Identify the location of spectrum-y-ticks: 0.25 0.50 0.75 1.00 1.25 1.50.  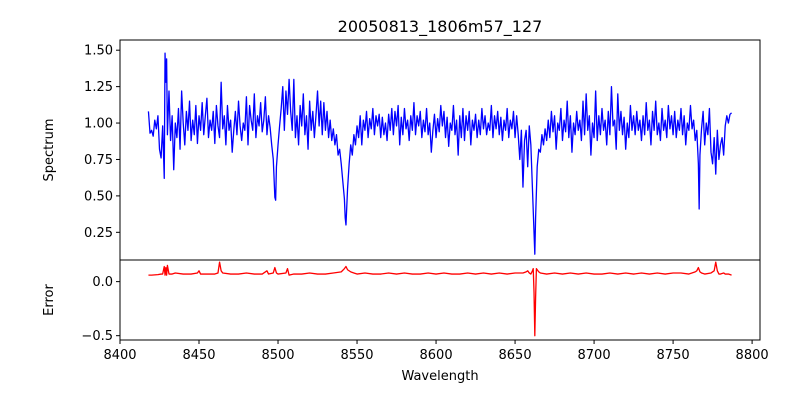
(102, 142).